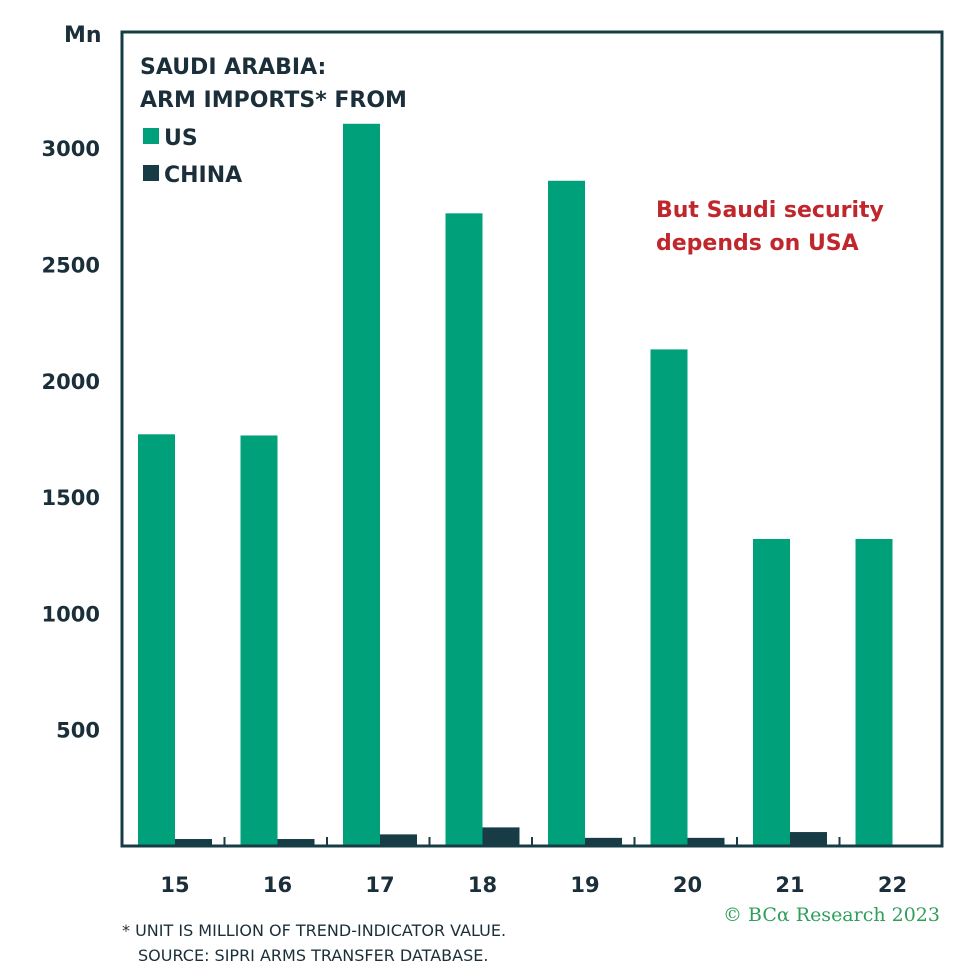 Image resolution: width=975 pixels, height=975 pixels. Describe the element at coordinates (273, 100) in the screenshot. I see `chart-title-line-2: ARM IMPORTS* FROM` at that location.